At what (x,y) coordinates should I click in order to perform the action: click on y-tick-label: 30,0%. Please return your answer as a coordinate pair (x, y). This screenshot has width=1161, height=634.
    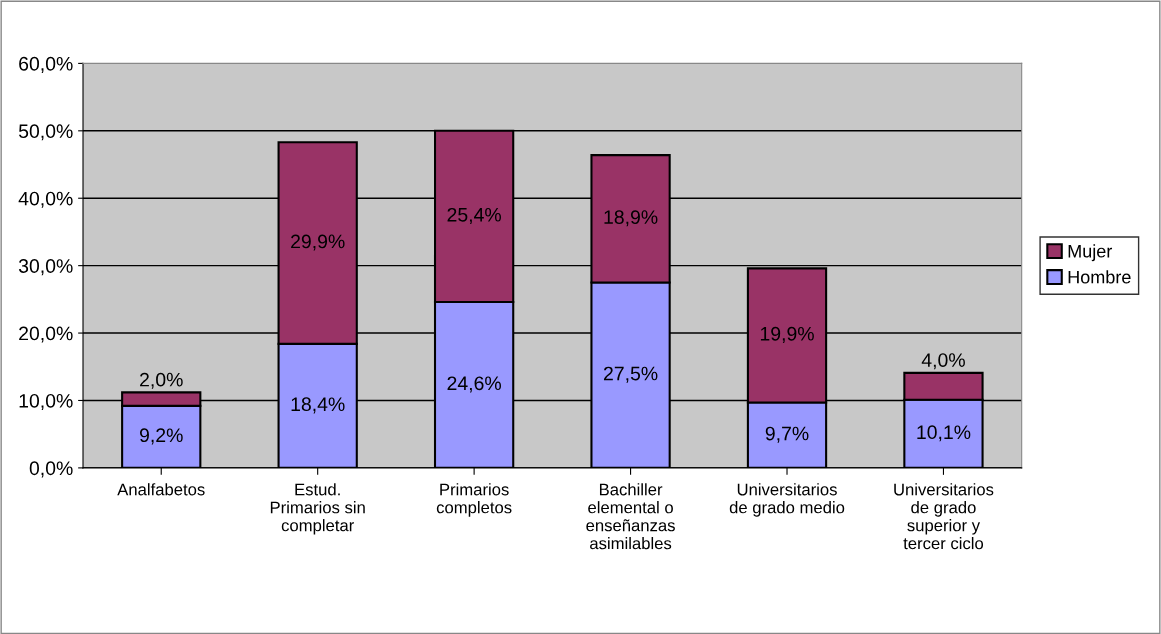
    Looking at the image, I should click on (45, 267).